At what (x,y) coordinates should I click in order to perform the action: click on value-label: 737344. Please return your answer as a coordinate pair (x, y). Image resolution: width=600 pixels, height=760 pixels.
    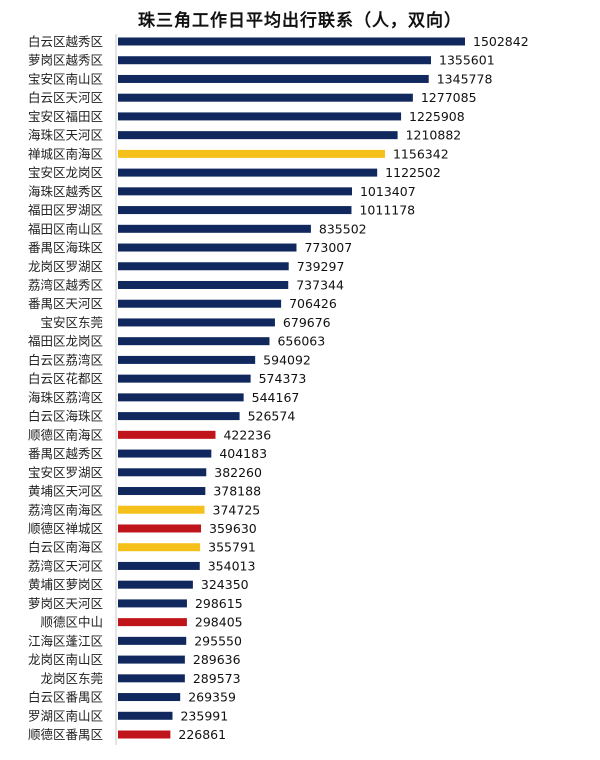
    Looking at the image, I should click on (320, 284).